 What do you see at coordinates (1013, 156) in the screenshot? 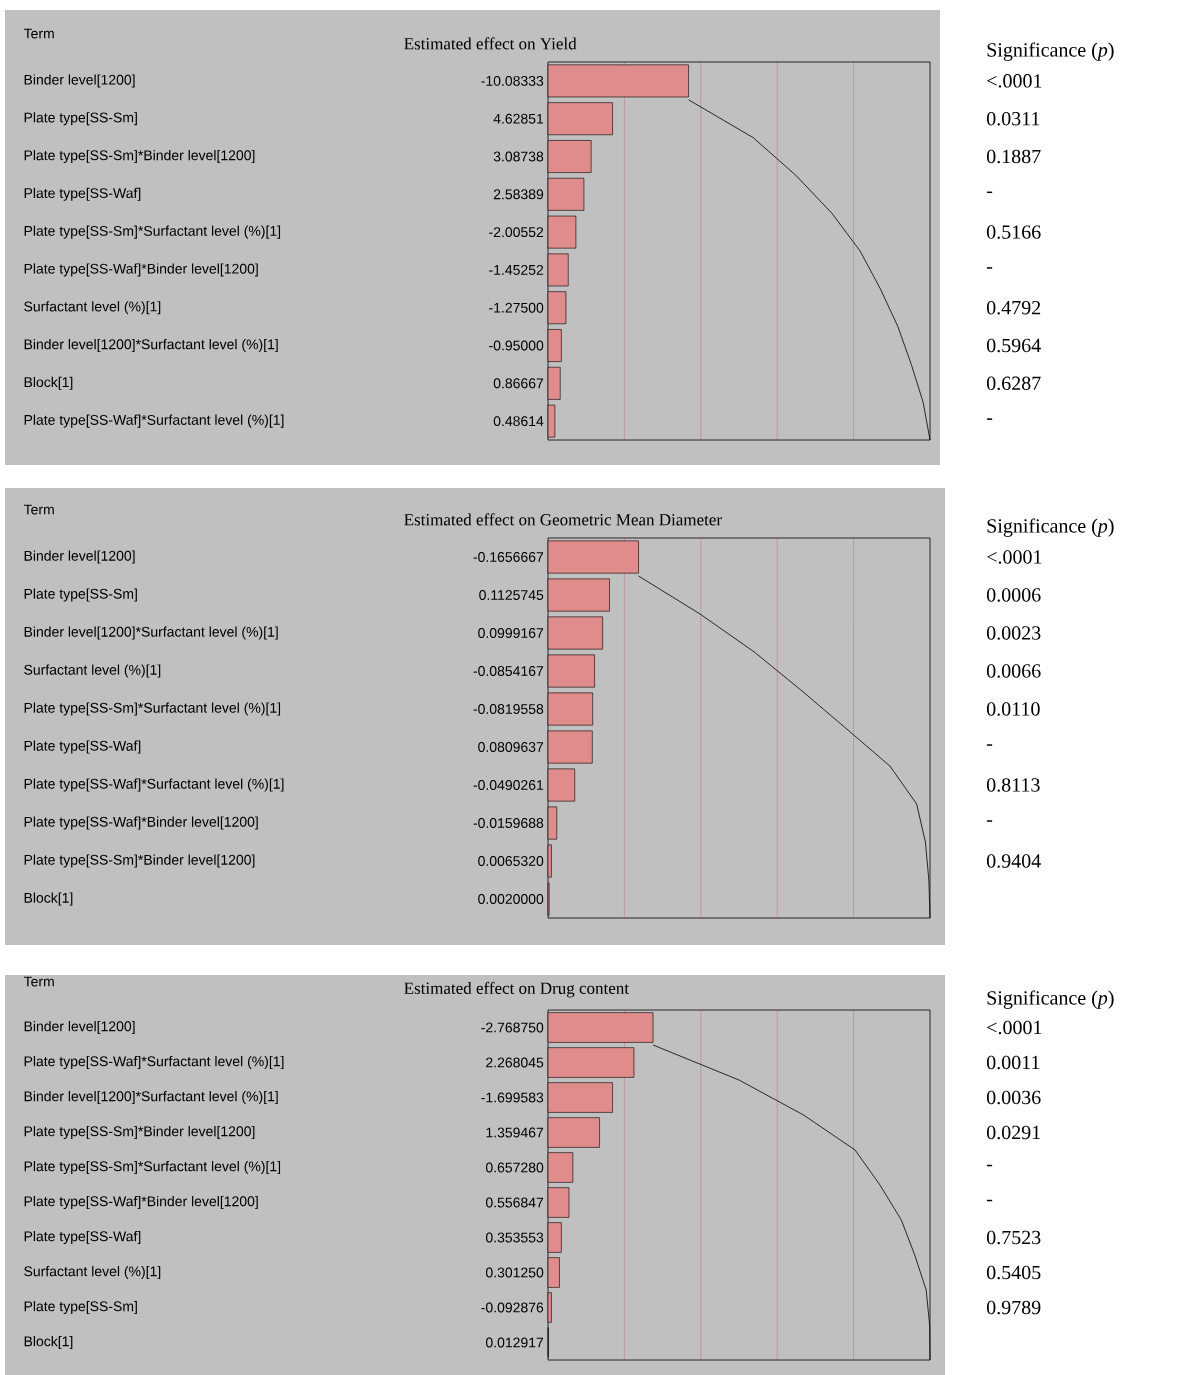
I see `text: 0.1887` at bounding box center [1013, 156].